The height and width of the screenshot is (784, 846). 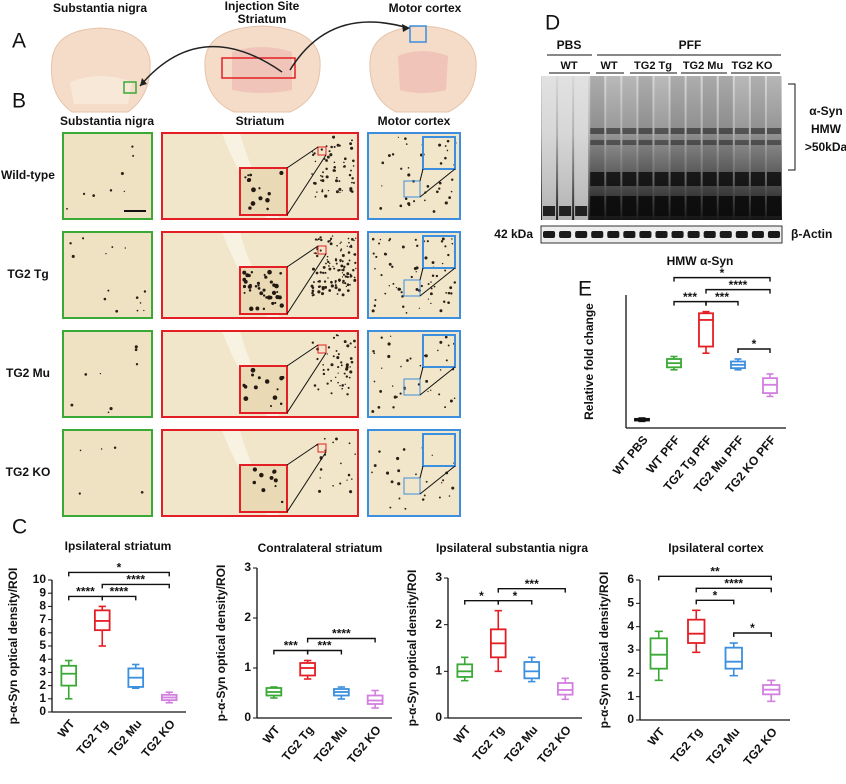 What do you see at coordinates (107, 275) in the screenshot?
I see `micrograph` at bounding box center [107, 275].